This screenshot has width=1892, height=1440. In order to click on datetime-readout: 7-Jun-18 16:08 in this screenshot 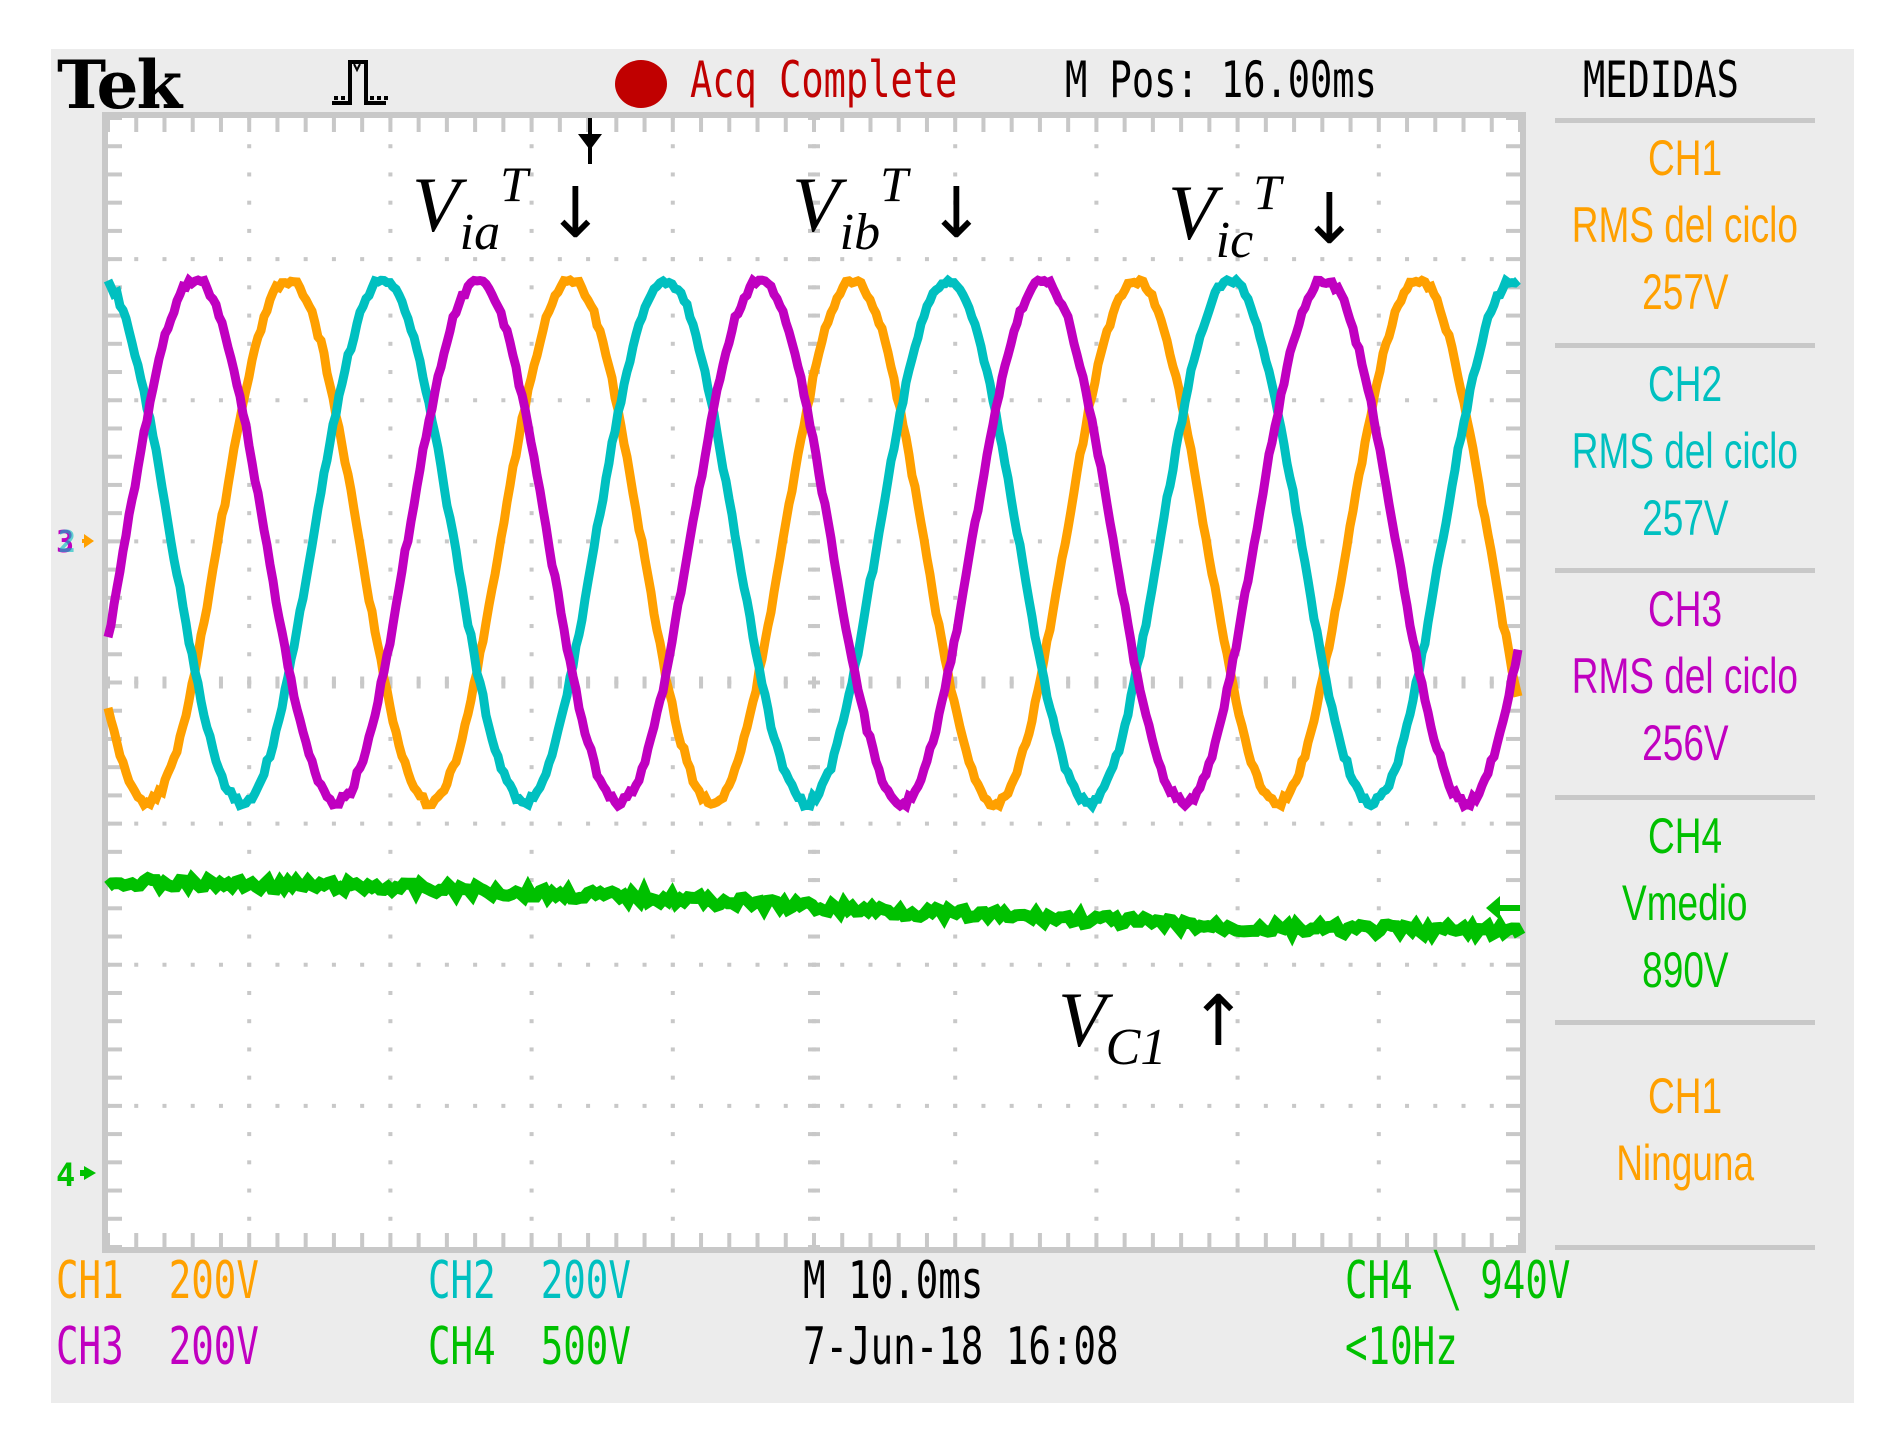, I will do `click(961, 1347)`.